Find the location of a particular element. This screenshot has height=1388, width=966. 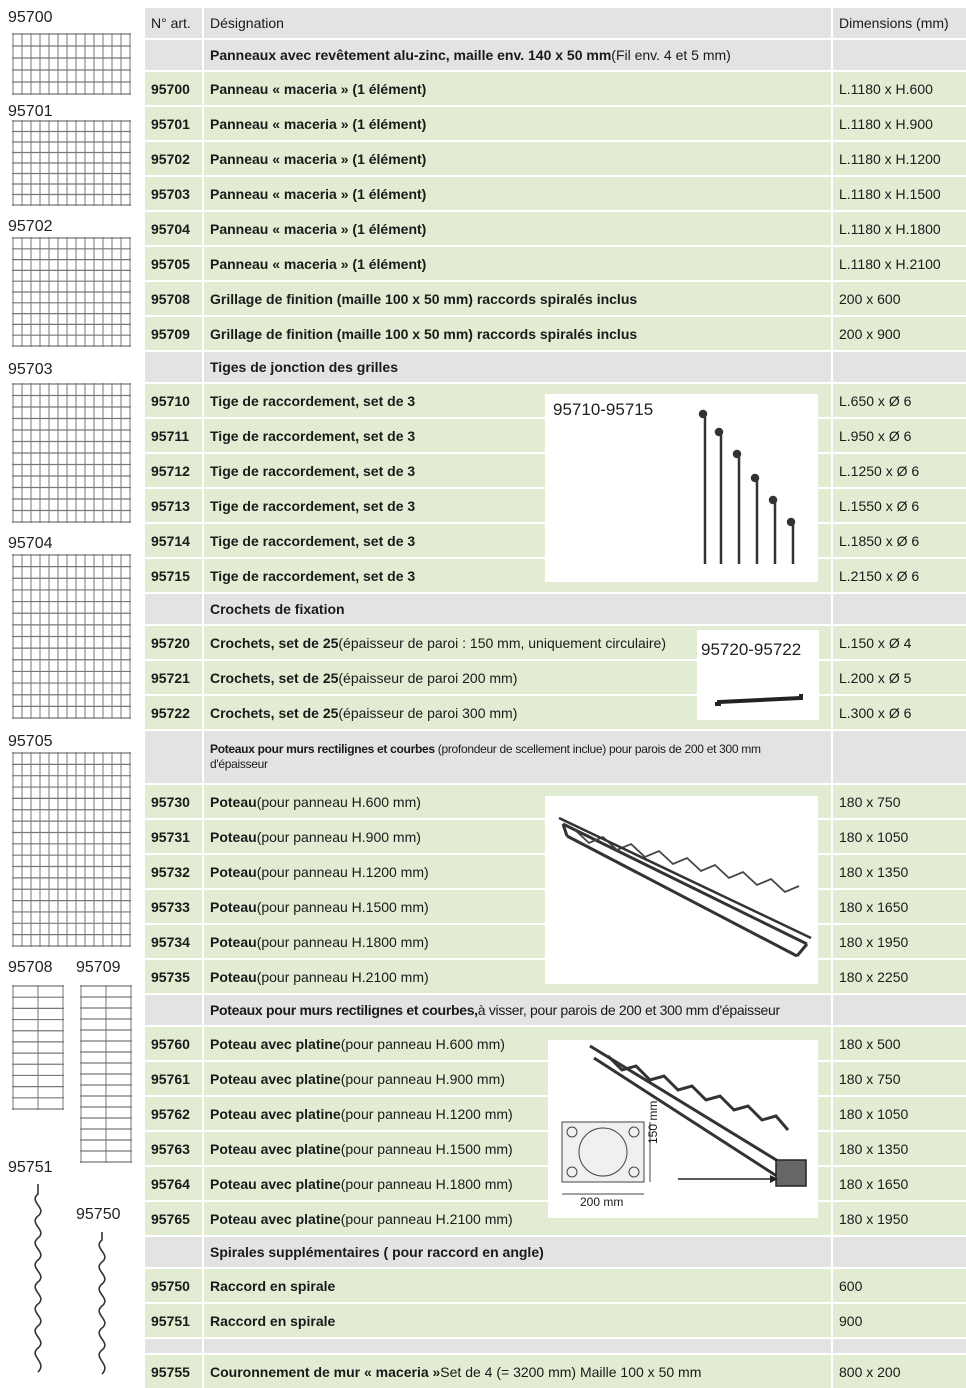

table-row: 95751 Raccord en spirale 900 is located at coordinates (555, 1320).